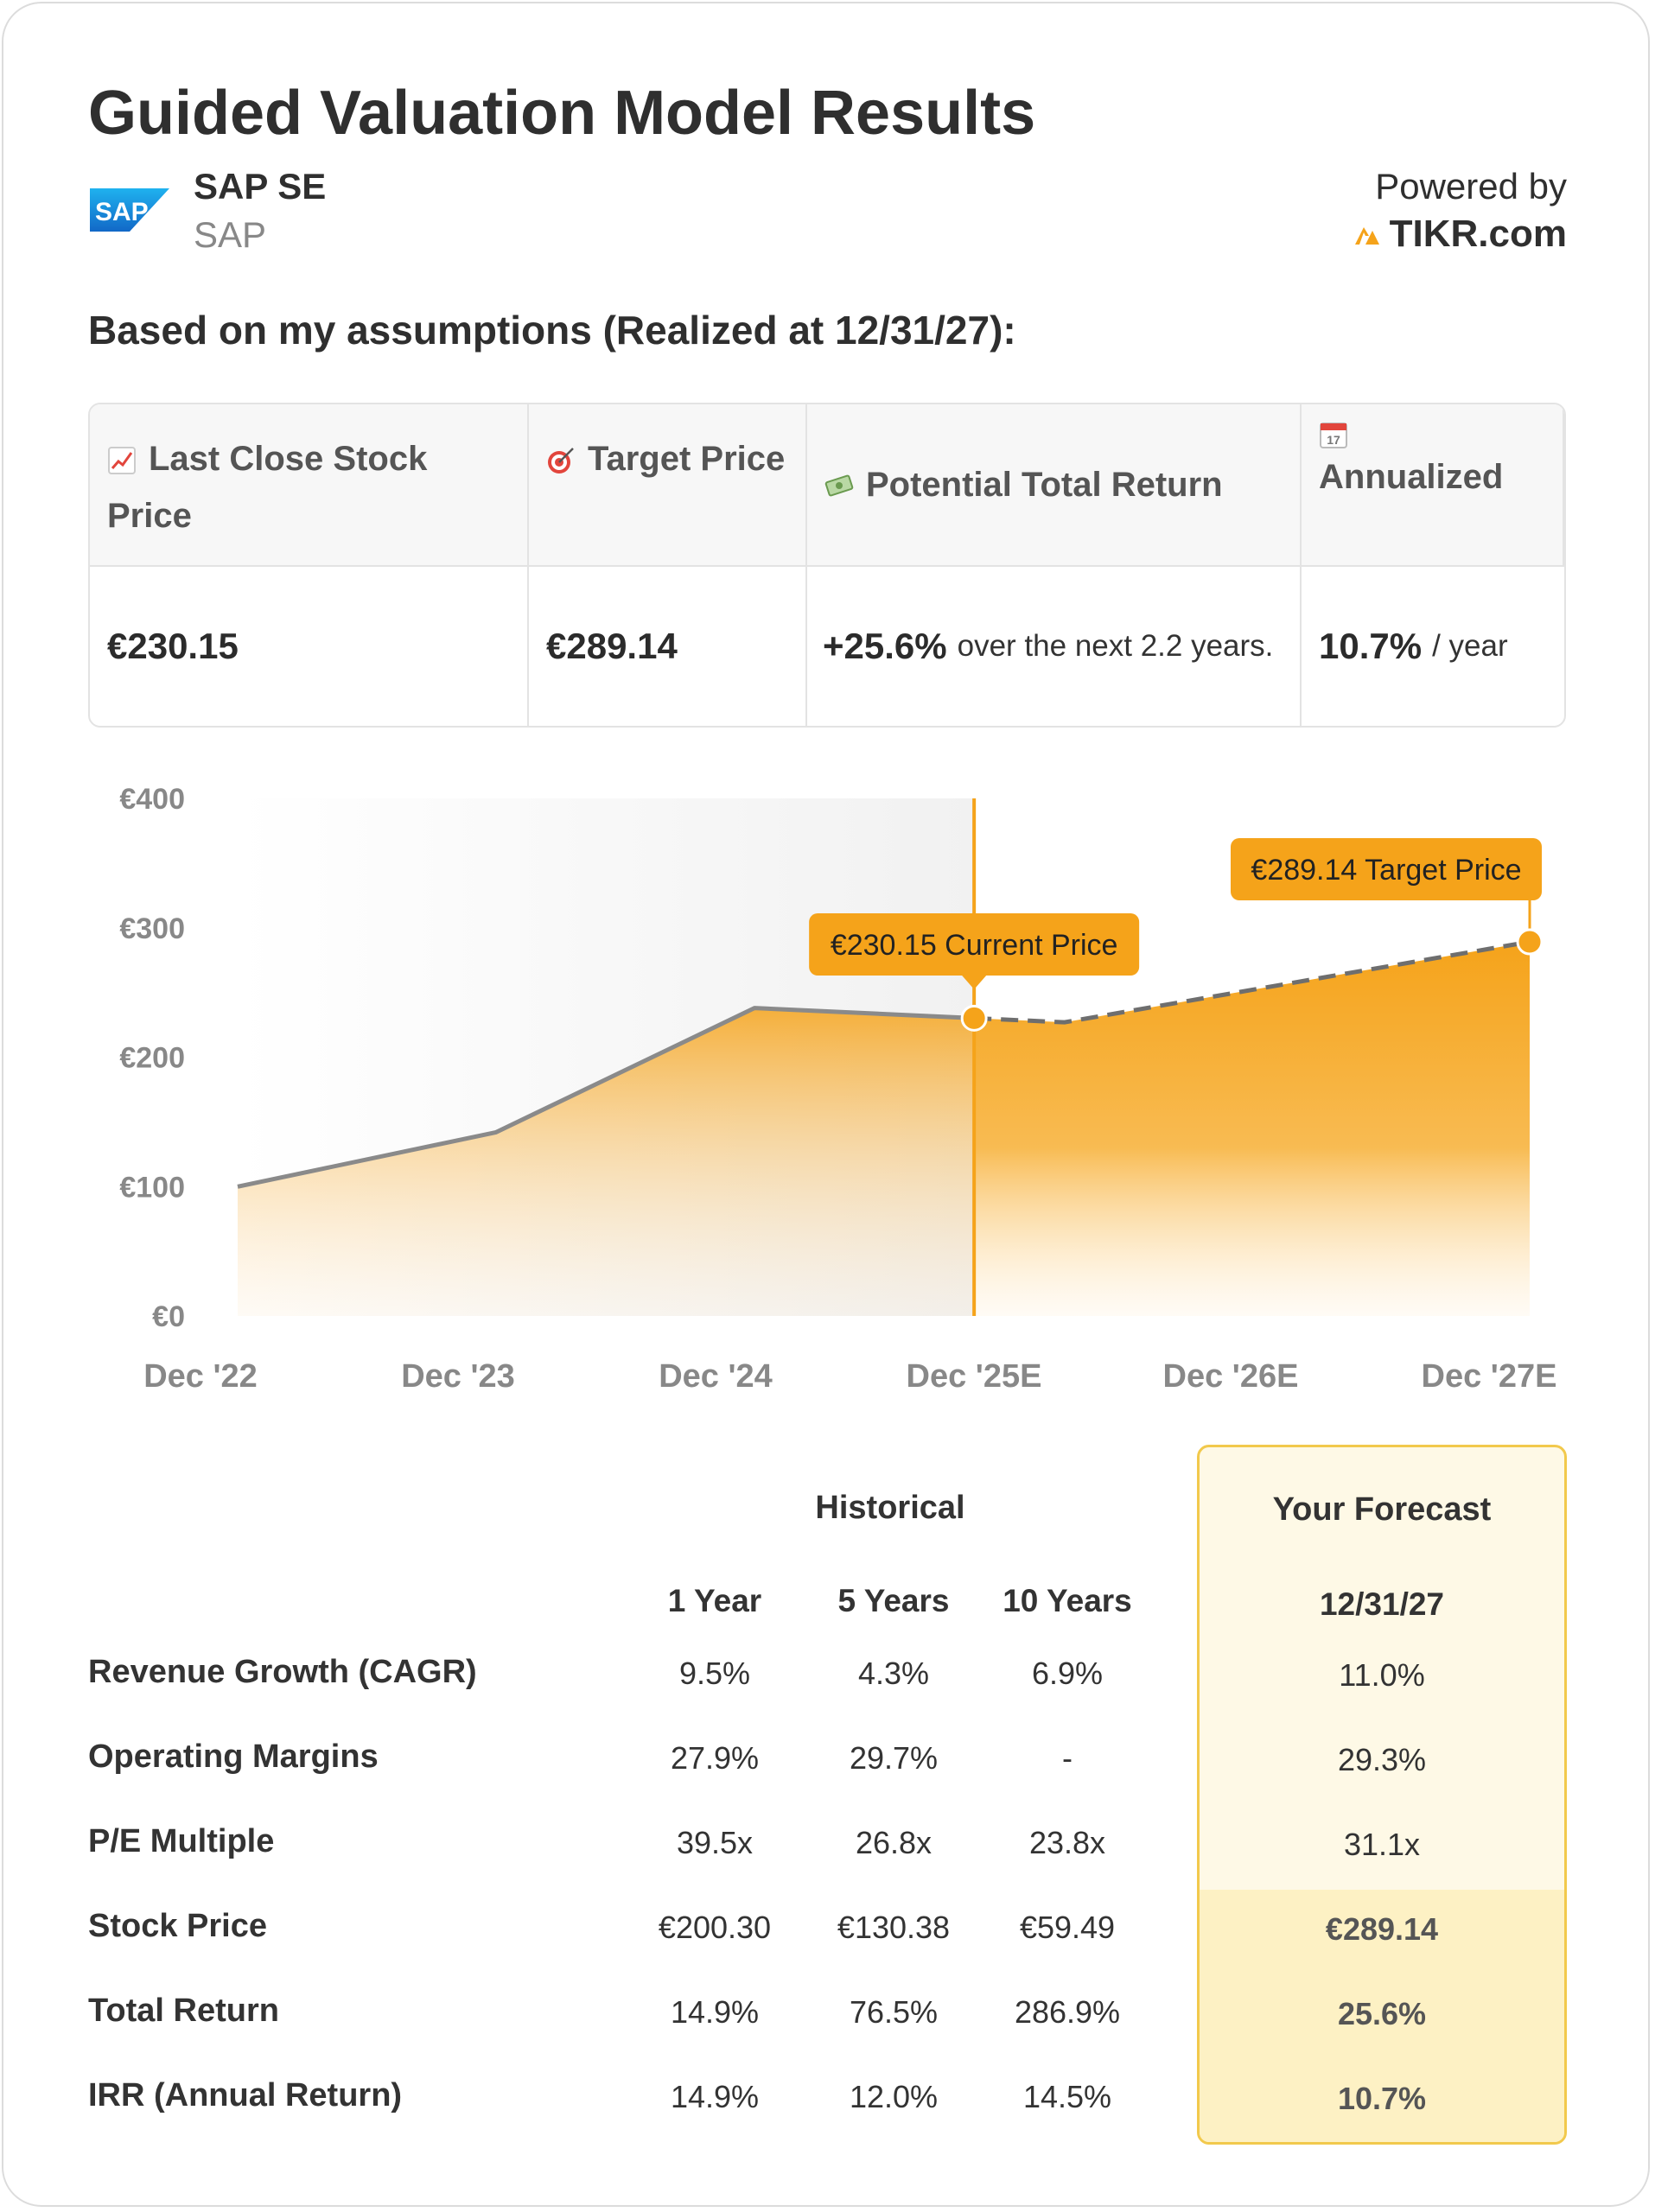 The image size is (1655, 2212). Describe the element at coordinates (1115, 646) in the screenshot. I see `potential-return-note: over the next 2.2 years.` at that location.